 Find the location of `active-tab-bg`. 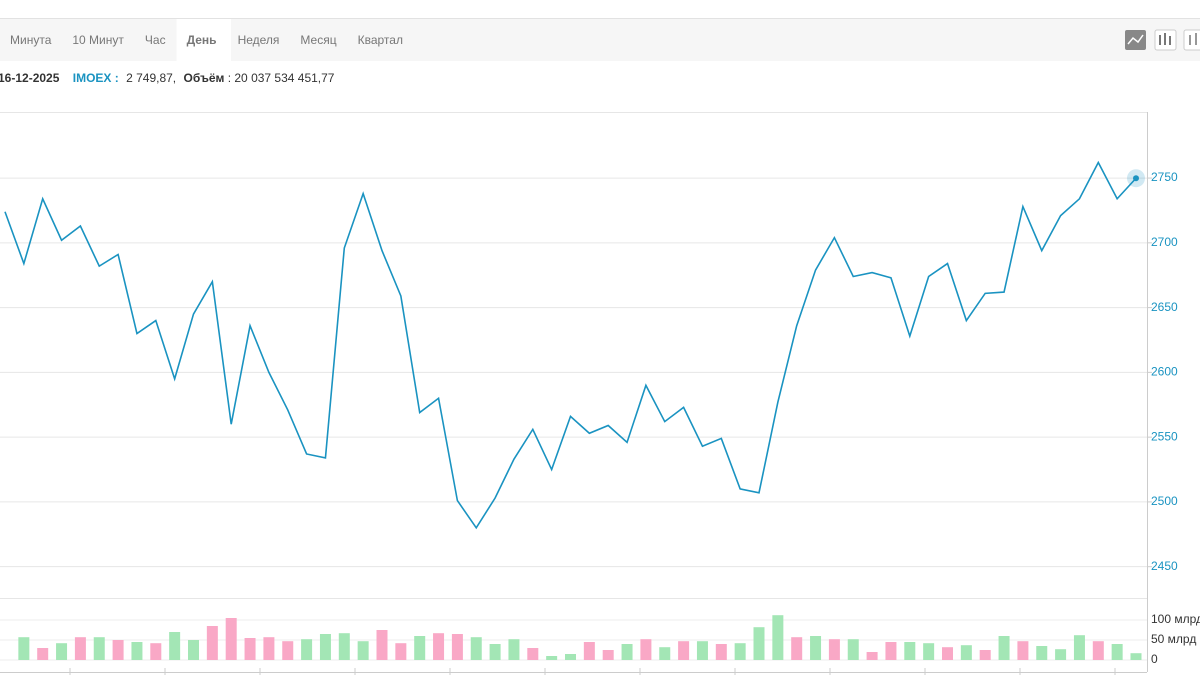

active-tab-bg is located at coordinates (203, 40).